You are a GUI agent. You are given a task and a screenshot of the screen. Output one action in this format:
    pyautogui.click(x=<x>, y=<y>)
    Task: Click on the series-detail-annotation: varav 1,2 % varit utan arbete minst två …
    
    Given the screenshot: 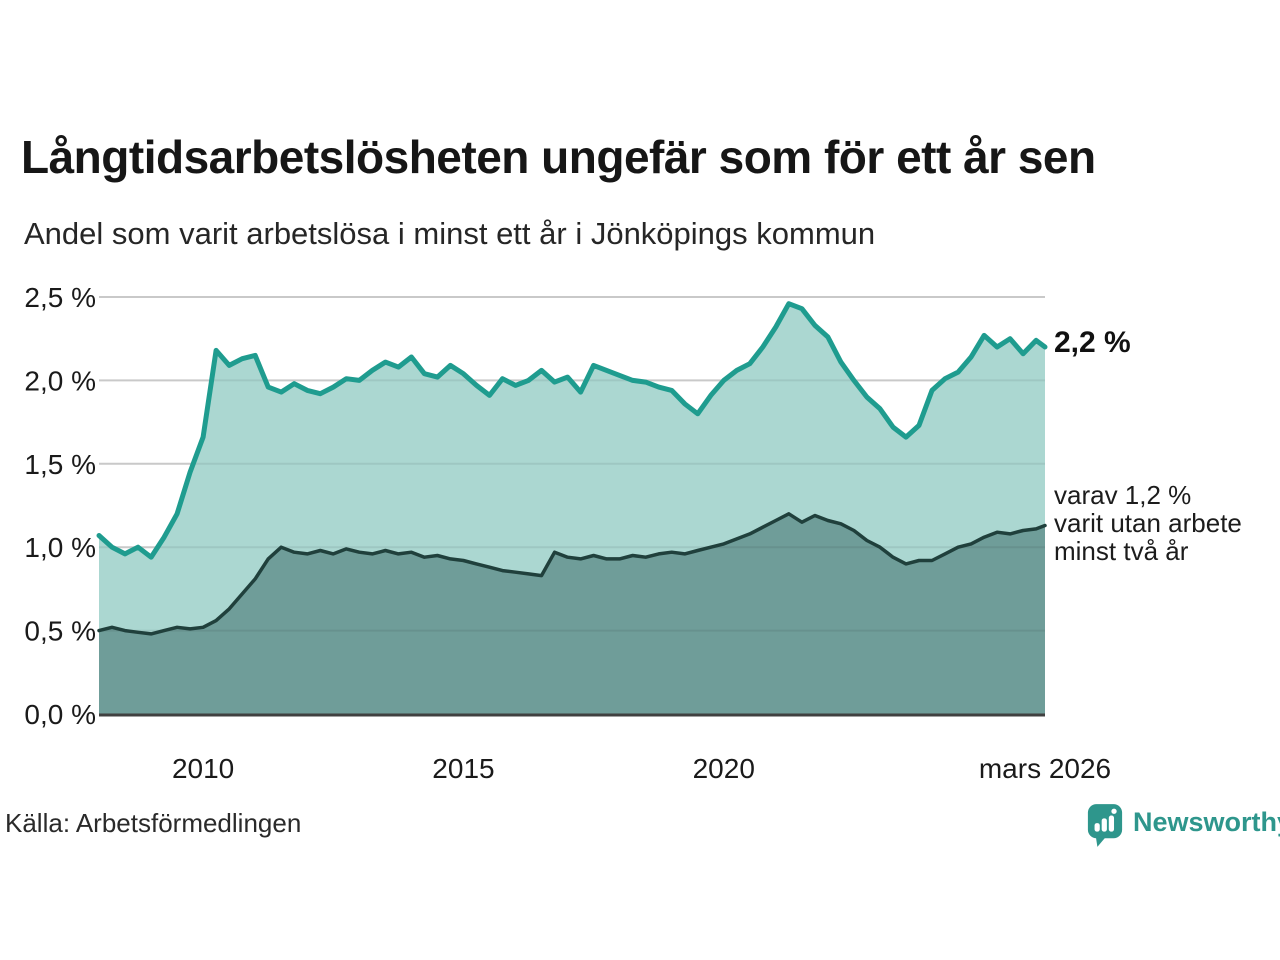 What is the action you would take?
    pyautogui.click(x=1148, y=523)
    